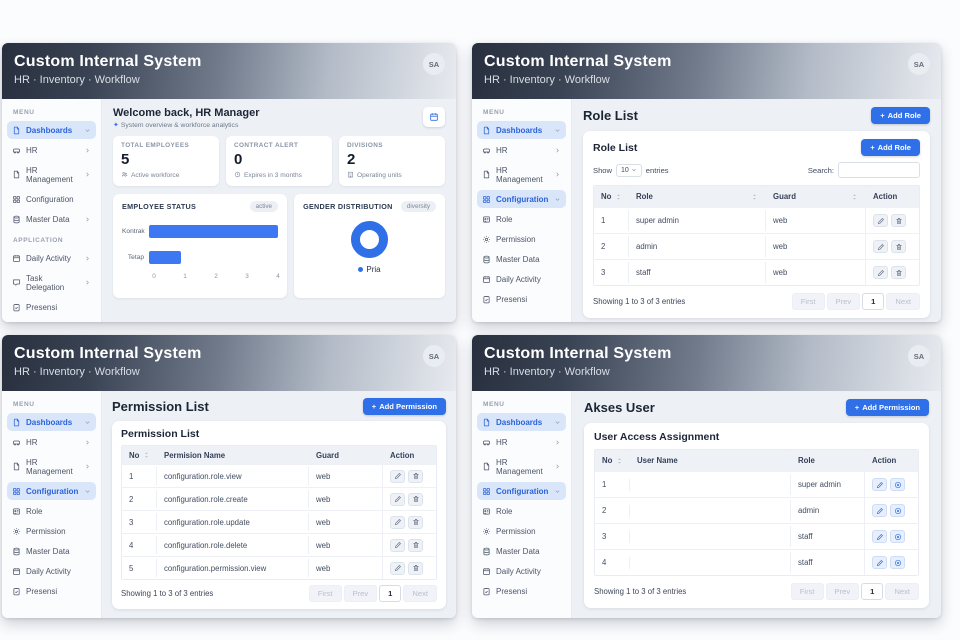  Describe the element at coordinates (232, 568) in the screenshot. I see `cell-permission-name: configuration.permission.view` at that location.